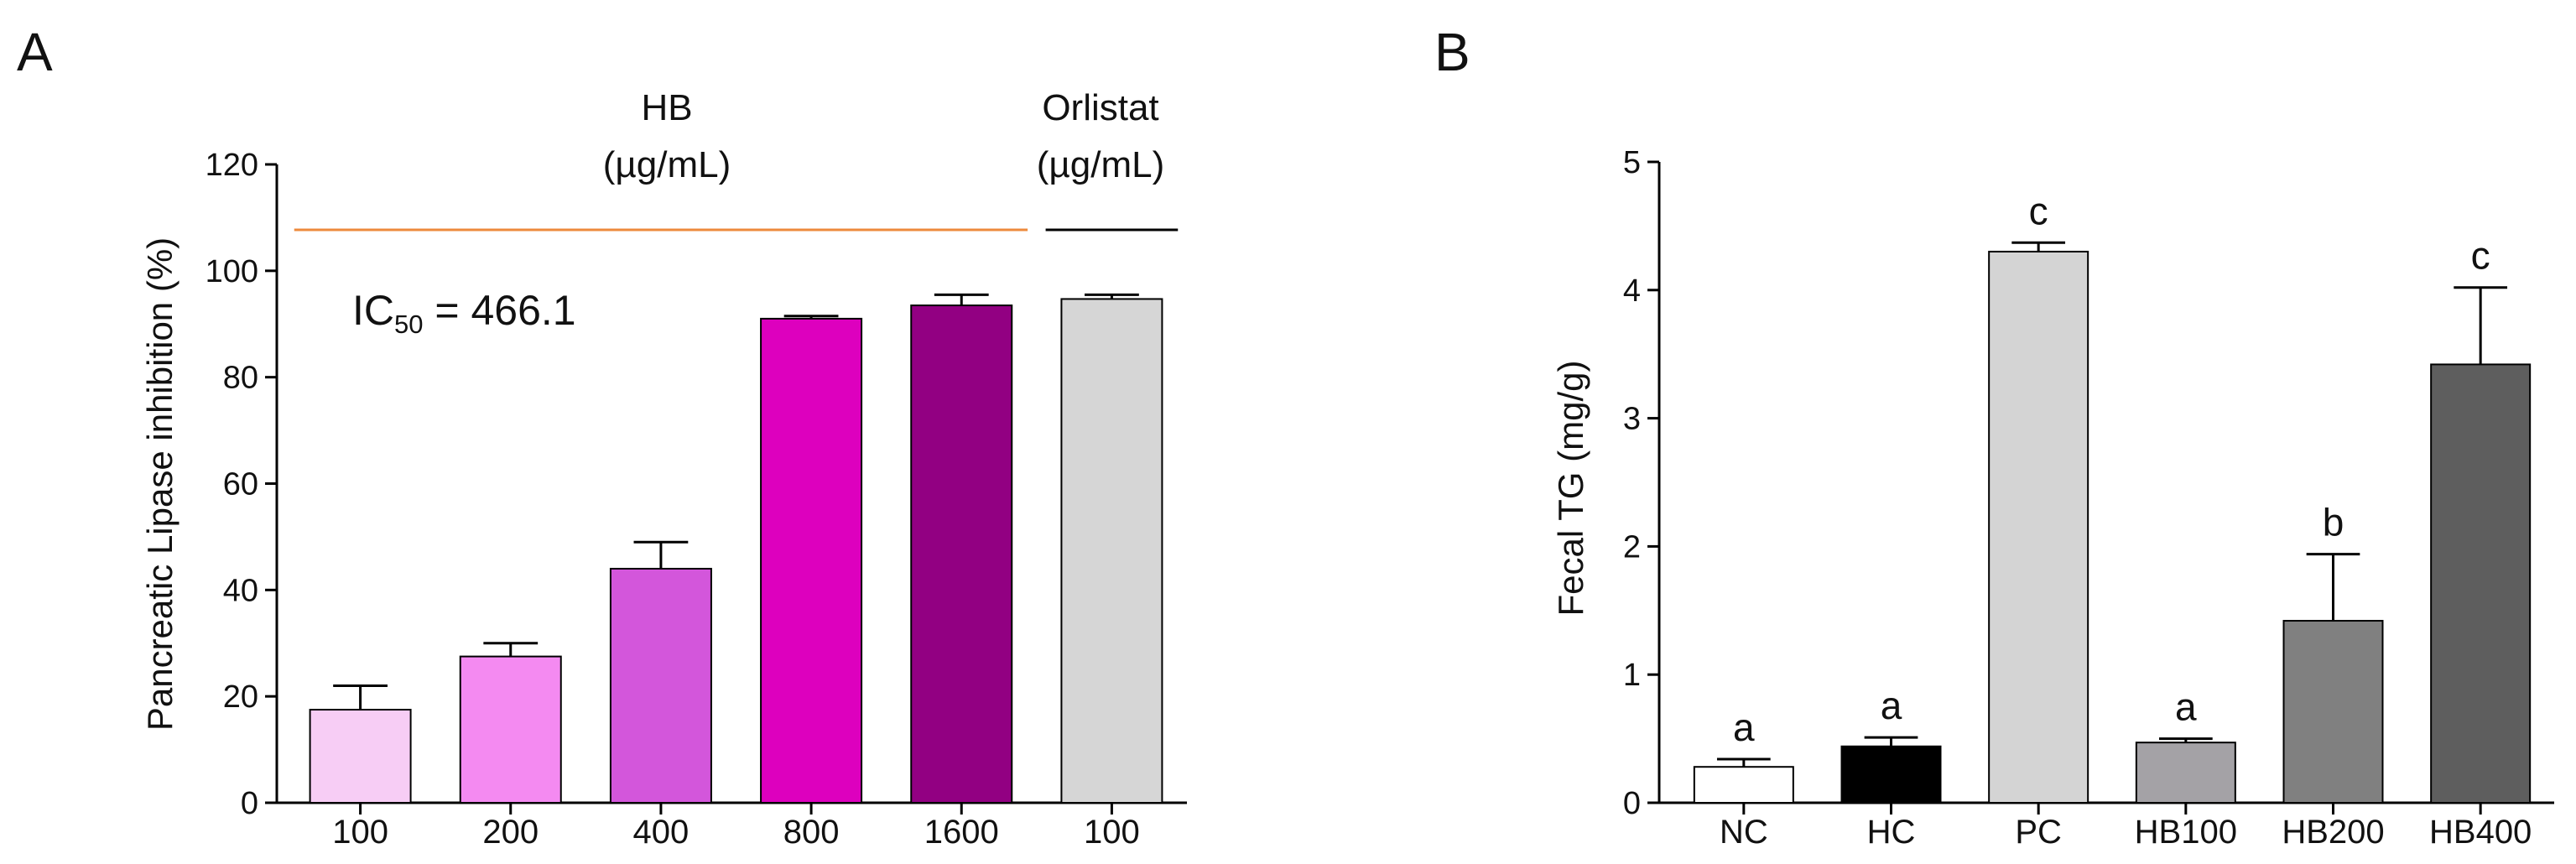 The width and height of the screenshot is (2576, 864). What do you see at coordinates (240, 378) in the screenshot?
I see `y-tick-label: 80` at bounding box center [240, 378].